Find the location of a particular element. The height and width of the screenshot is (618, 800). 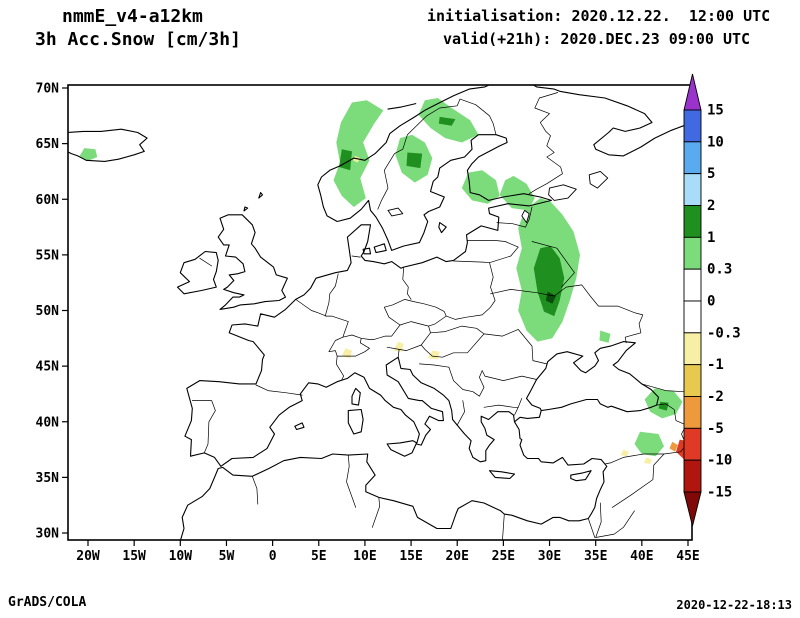

snow-region-finland-southwest is located at coordinates (480, 187).